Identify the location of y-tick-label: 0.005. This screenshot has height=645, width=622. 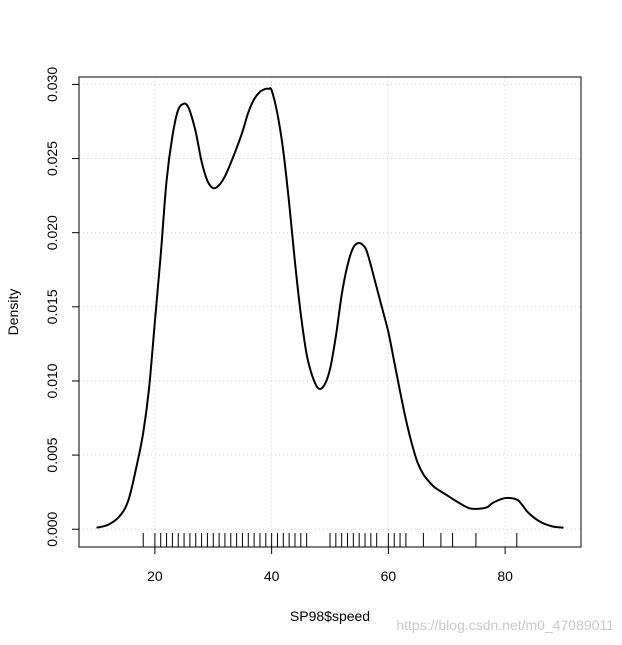
(52, 454).